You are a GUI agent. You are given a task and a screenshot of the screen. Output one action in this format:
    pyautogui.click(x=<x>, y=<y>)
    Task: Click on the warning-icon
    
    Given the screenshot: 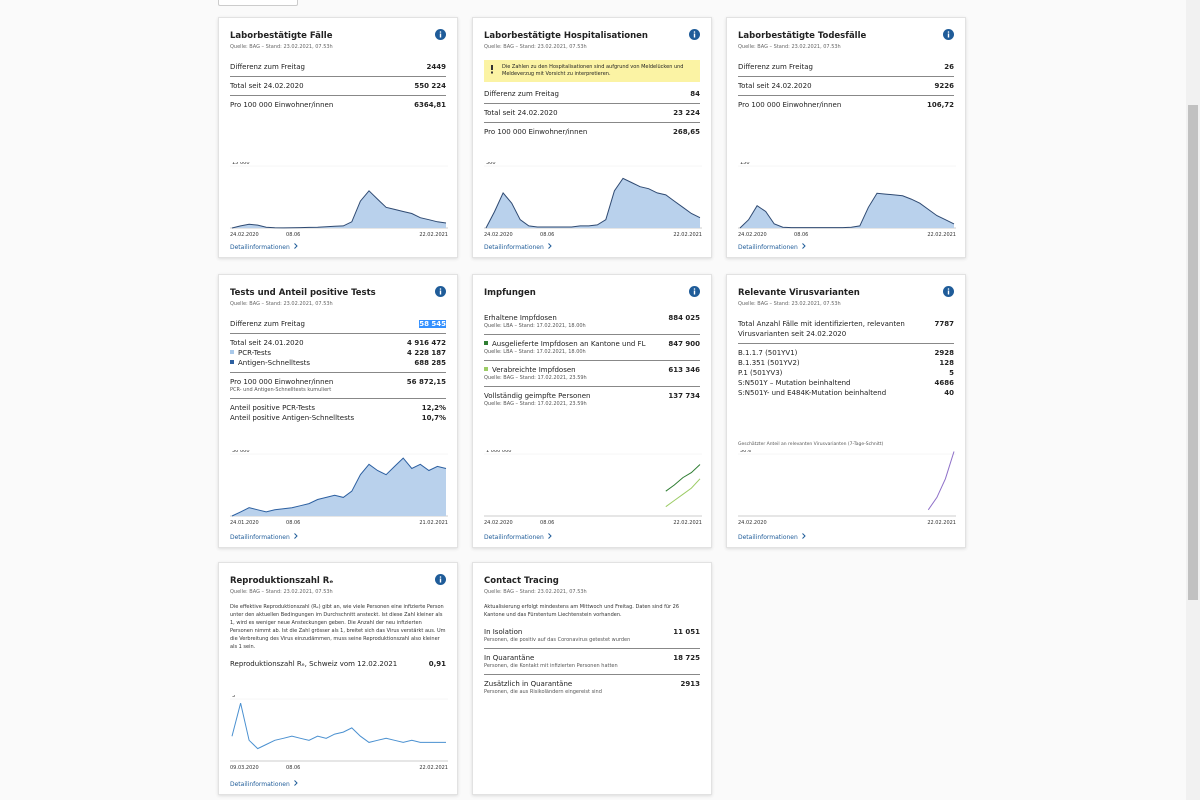 What is the action you would take?
    pyautogui.click(x=492, y=69)
    